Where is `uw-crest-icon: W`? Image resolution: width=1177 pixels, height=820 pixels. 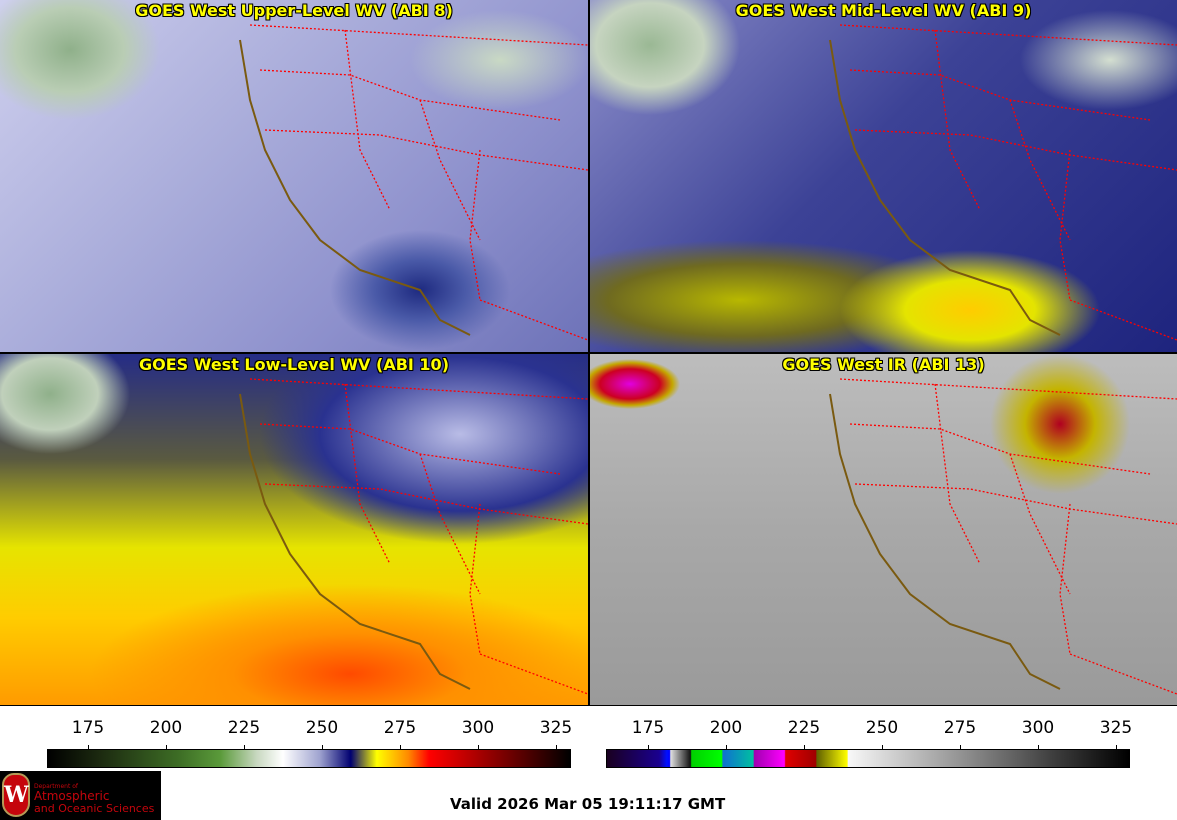 uw-crest-icon: W is located at coordinates (16, 795).